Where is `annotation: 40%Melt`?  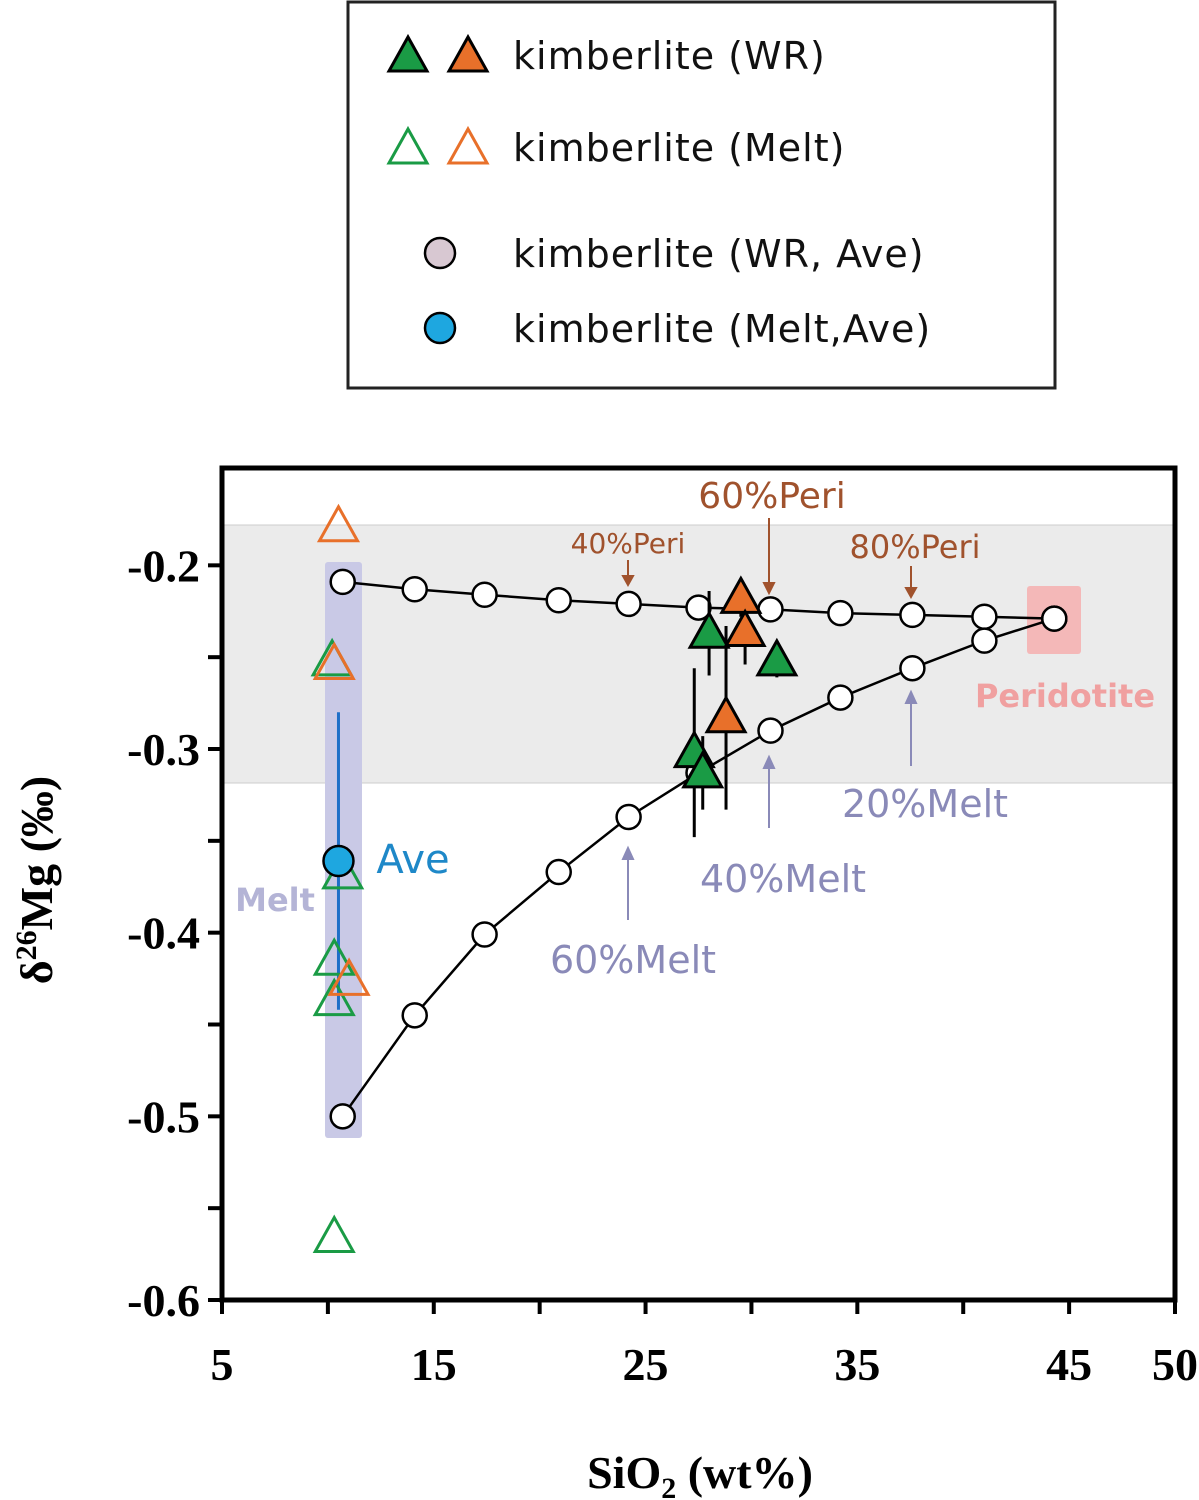 annotation: 40%Melt is located at coordinates (783, 879).